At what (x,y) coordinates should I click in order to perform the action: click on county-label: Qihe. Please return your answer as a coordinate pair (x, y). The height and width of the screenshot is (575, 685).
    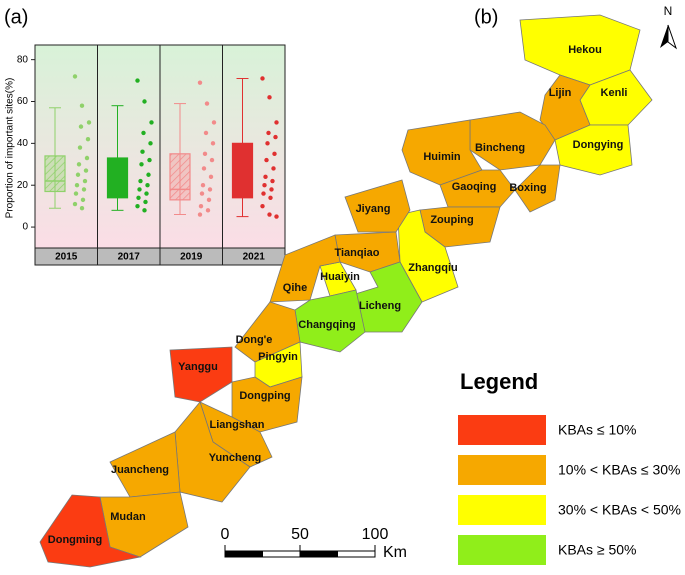
    Looking at the image, I should click on (295, 288).